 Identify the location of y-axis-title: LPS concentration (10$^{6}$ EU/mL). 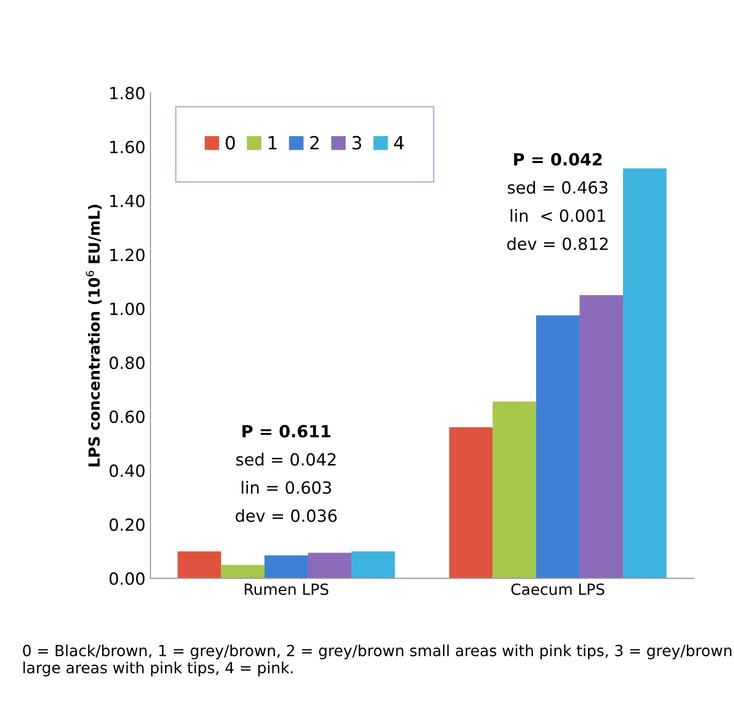
(94, 335).